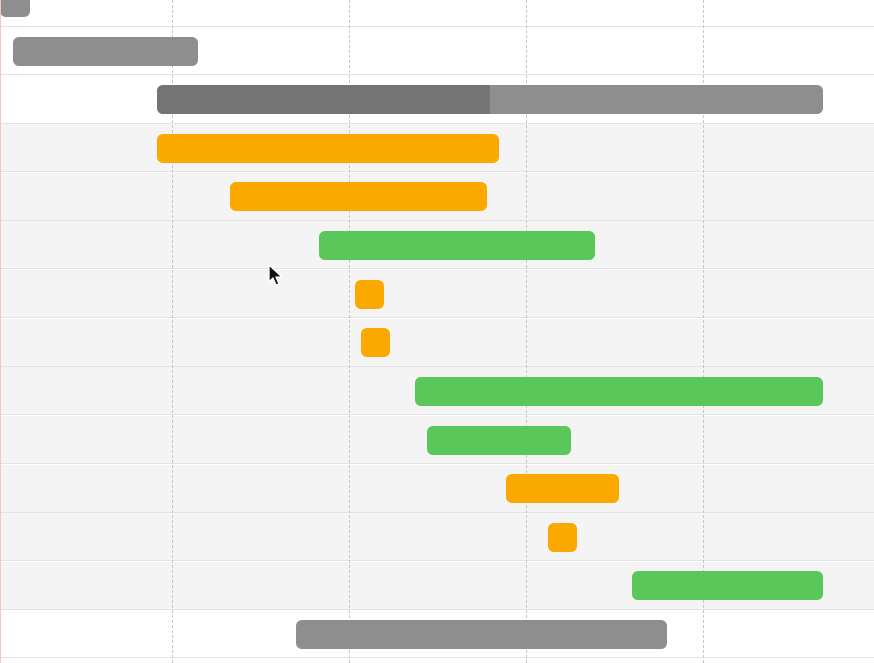 Image resolution: width=874 pixels, height=663 pixels. Describe the element at coordinates (0, 331) in the screenshot. I see `left-border` at that location.